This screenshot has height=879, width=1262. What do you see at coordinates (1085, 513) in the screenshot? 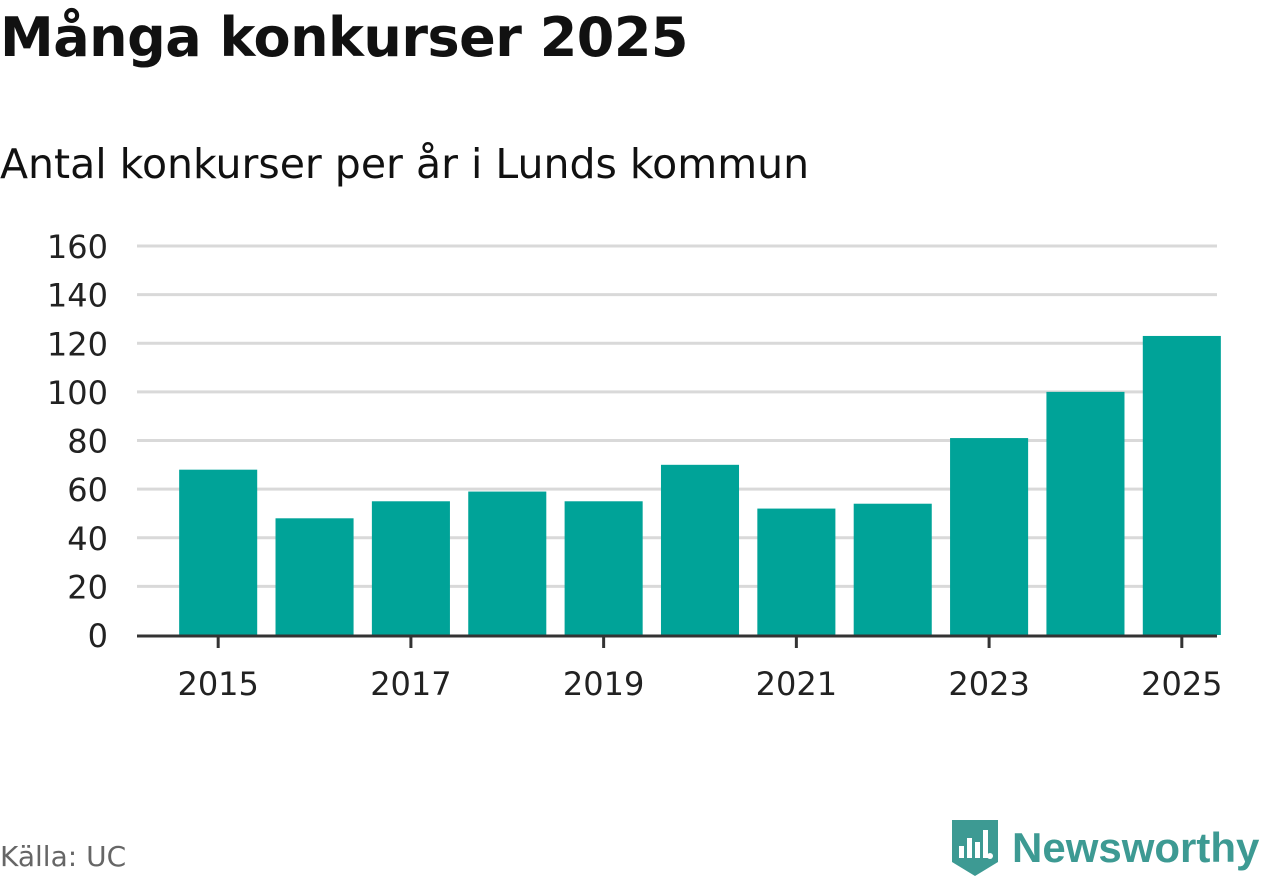
I see `bar-2024` at bounding box center [1085, 513].